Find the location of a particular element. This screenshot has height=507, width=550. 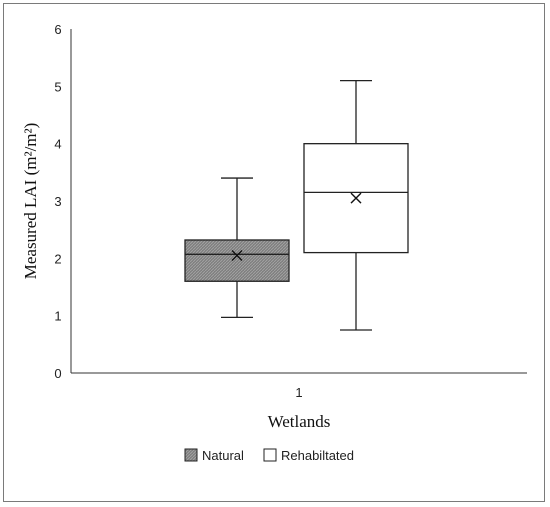

y-tick-label: 3 is located at coordinates (57, 201).